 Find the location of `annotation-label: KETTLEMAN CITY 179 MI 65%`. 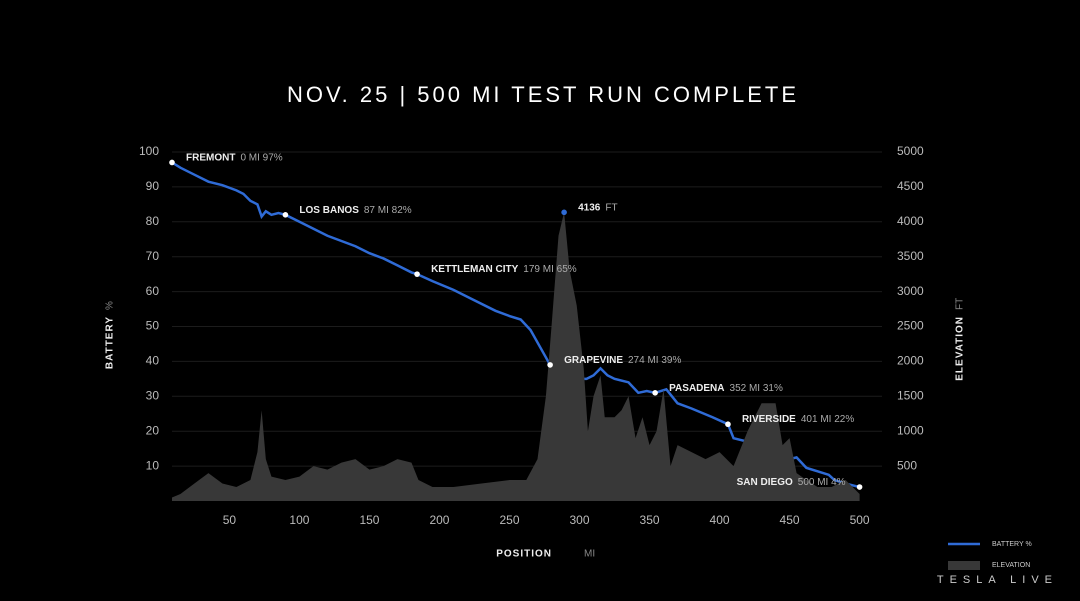

annotation-label: KETTLEMAN CITY 179 MI 65% is located at coordinates (504, 269).